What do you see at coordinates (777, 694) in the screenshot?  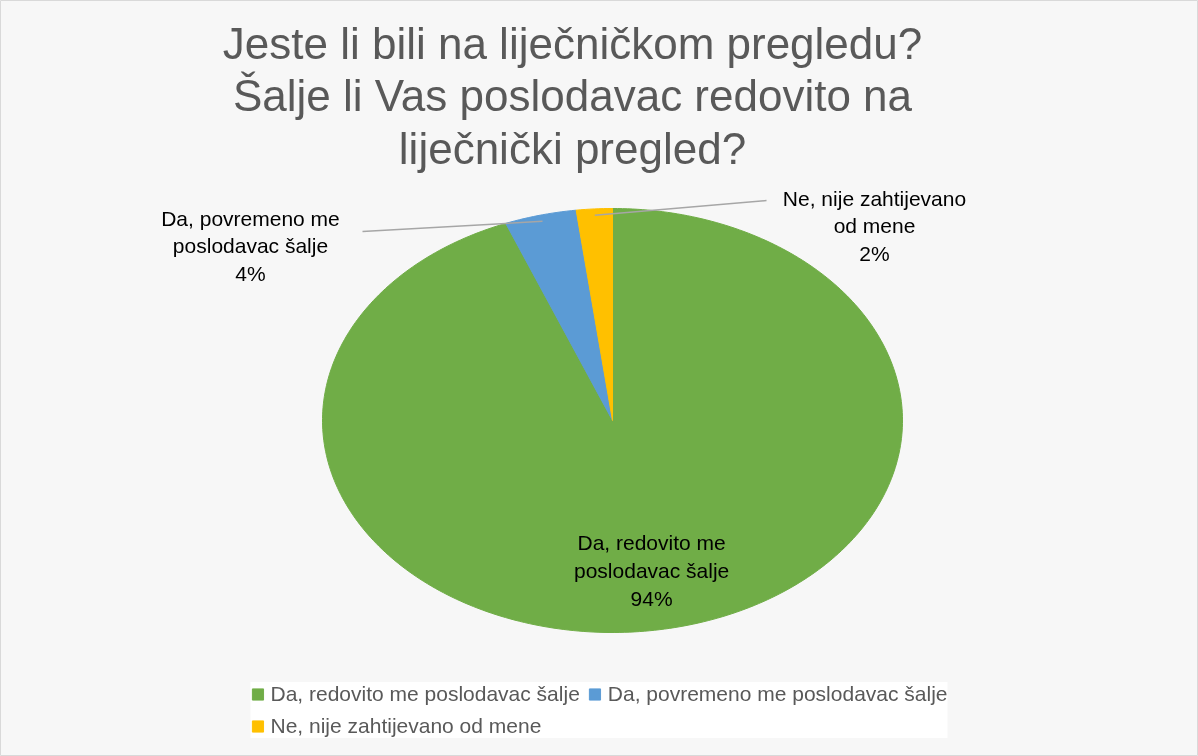 I see `legend-label: Da, povremeno me poslodavac šalje` at bounding box center [777, 694].